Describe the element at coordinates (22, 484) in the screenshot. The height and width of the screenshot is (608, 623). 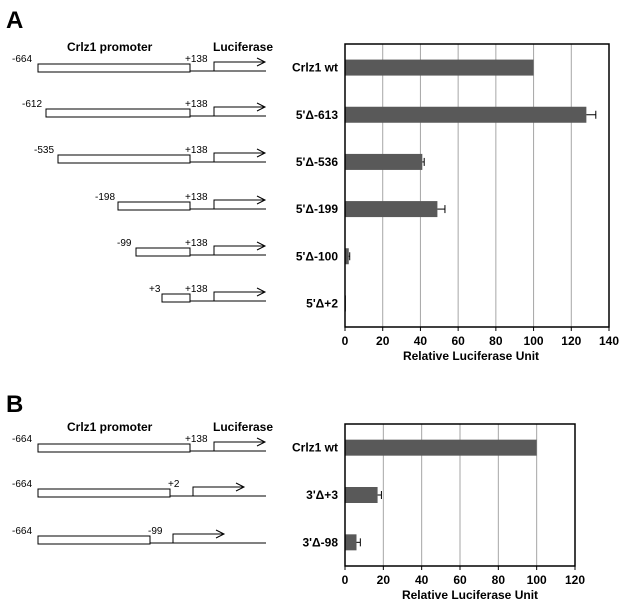
I see `construct-b2-start: -664` at that location.